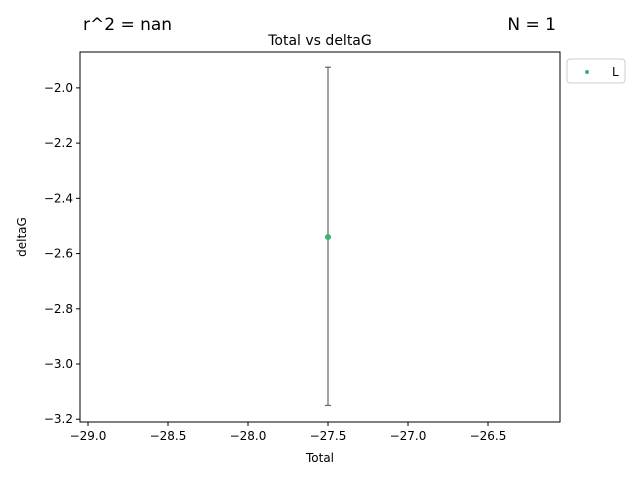 The height and width of the screenshot is (480, 640). I want to click on chart-title: Total vs deltaG, so click(319, 41).